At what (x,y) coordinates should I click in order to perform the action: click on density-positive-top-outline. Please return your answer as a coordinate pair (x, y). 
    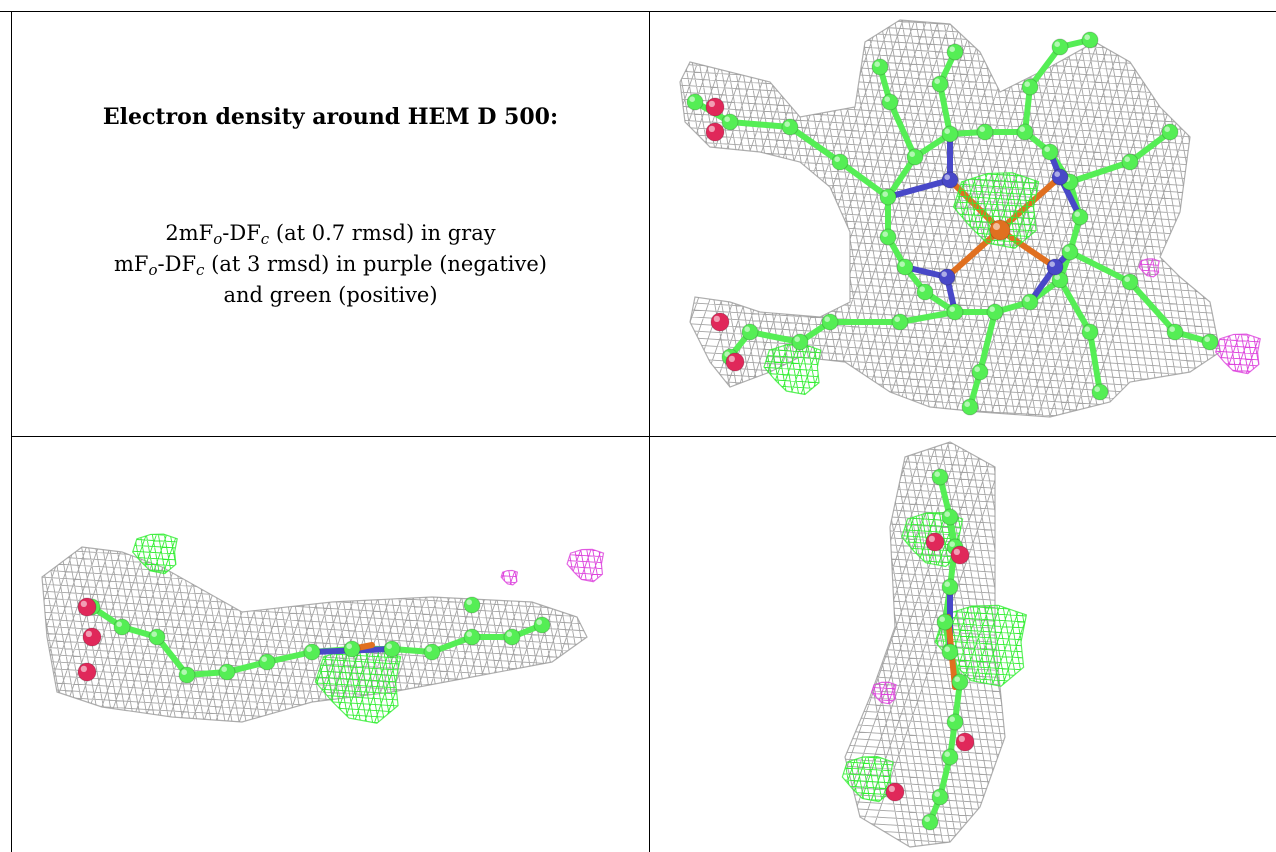
    Looking at the image, I should click on (154, 554).